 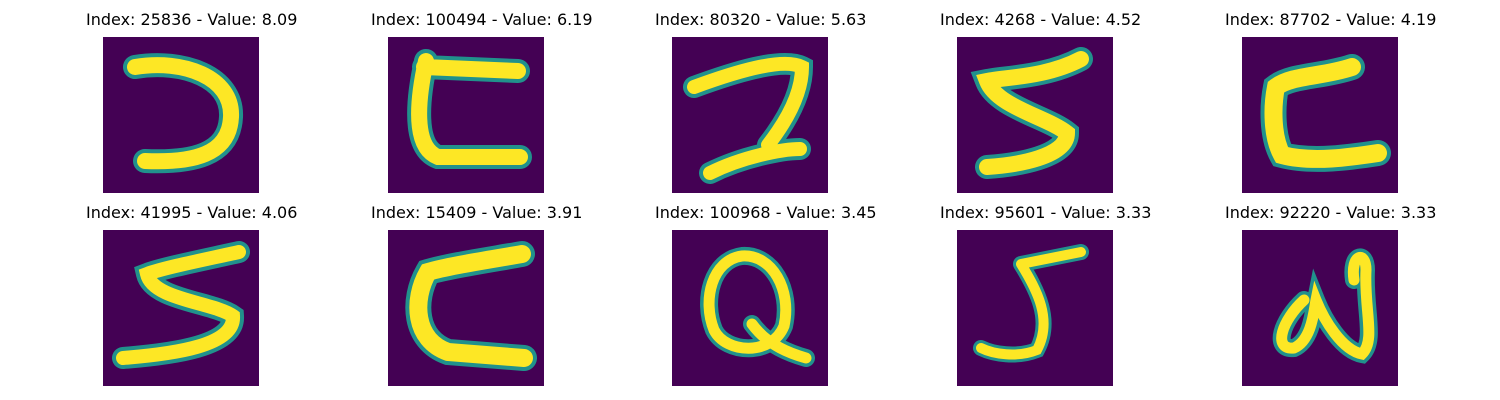 What do you see at coordinates (1331, 212) in the screenshot?
I see `panel-title: Index: 92220 - Value: 3.33` at bounding box center [1331, 212].